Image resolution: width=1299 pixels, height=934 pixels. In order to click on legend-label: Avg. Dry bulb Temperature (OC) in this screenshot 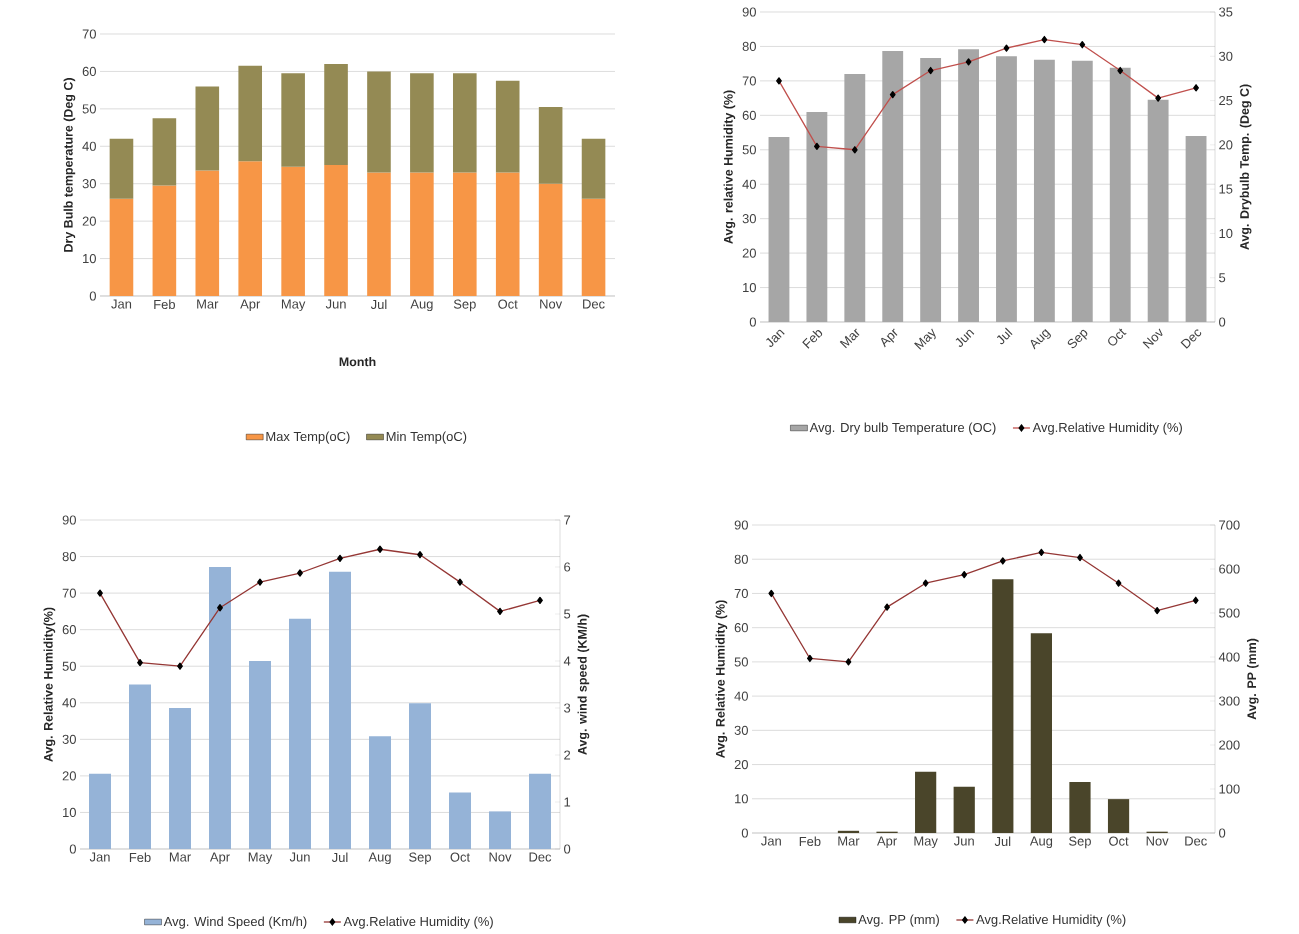, I will do `click(902, 428)`.